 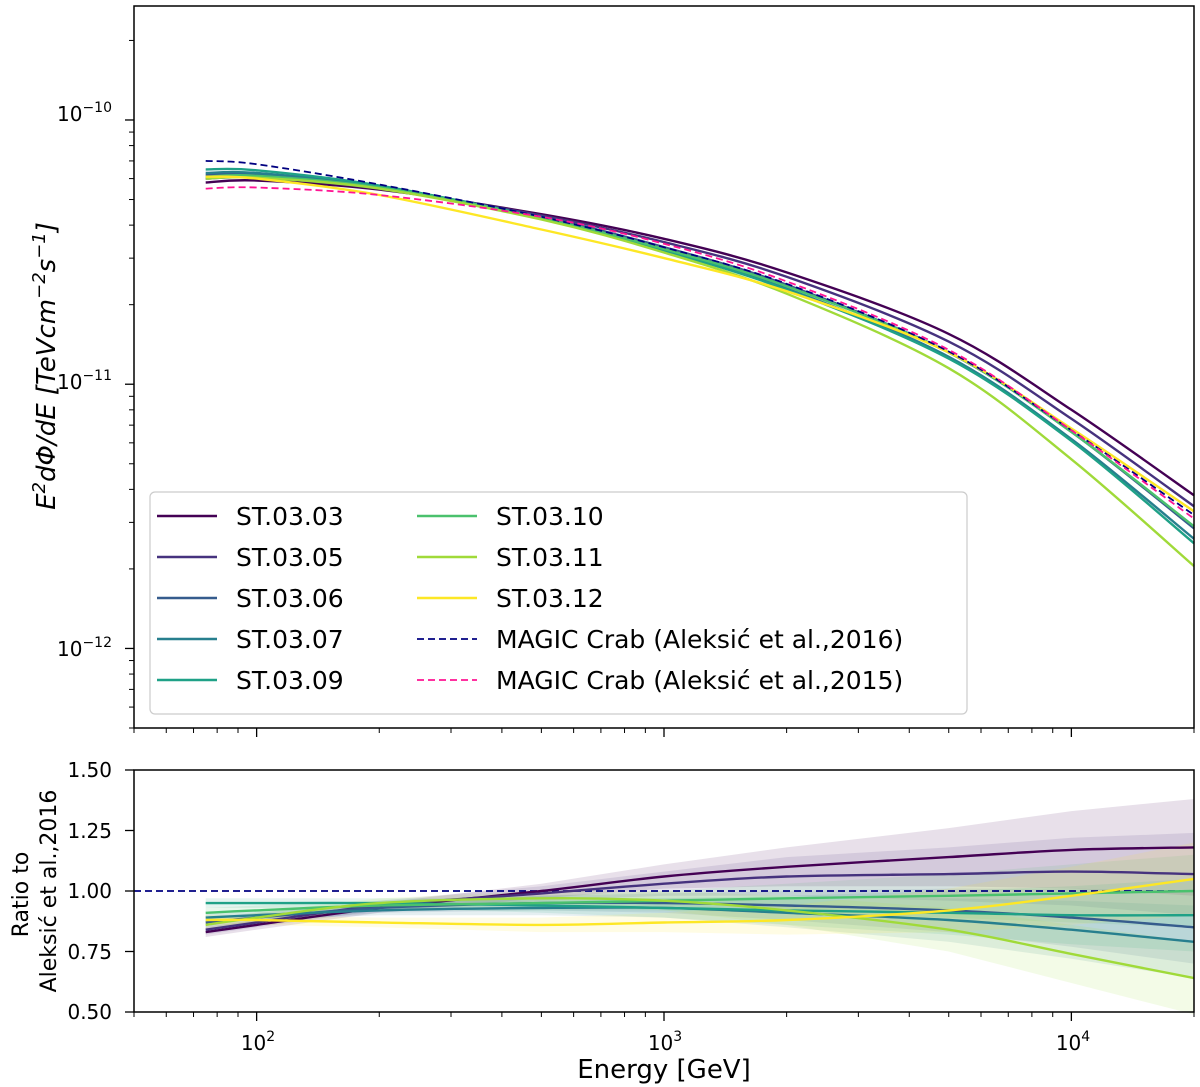 I want to click on legend-label: ST.03.09, so click(x=290, y=680).